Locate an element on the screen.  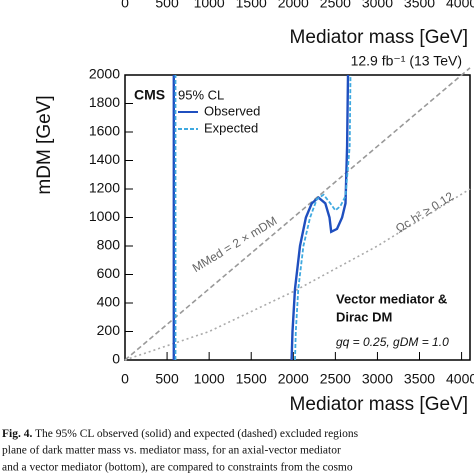
legend-title: 95% CL is located at coordinates (201, 94).